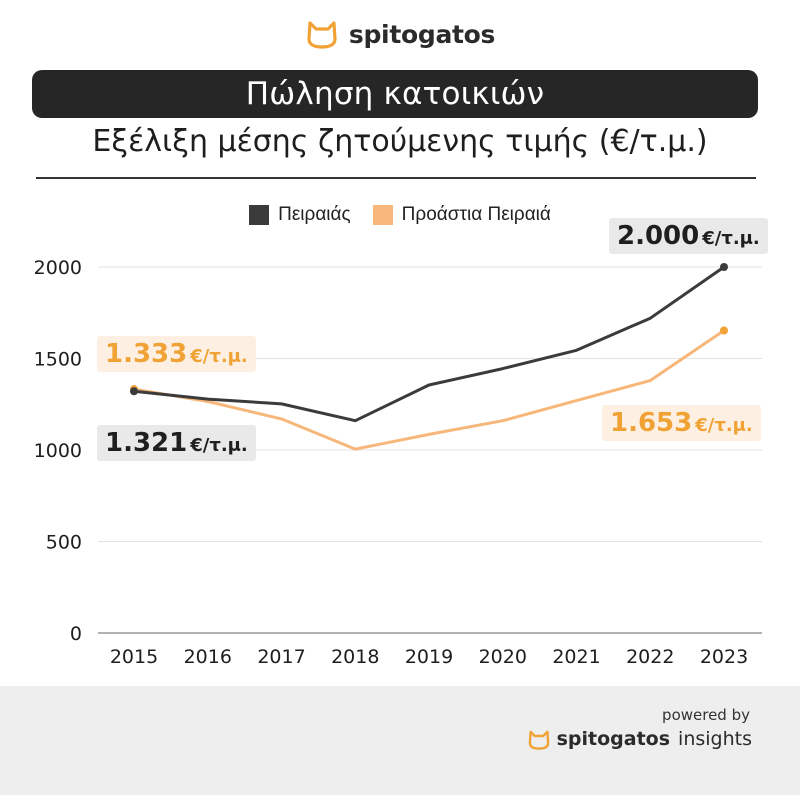 This screenshot has width=800, height=795. What do you see at coordinates (476, 214) in the screenshot?
I see `legend-label: Προάστια Πειραιά` at bounding box center [476, 214].